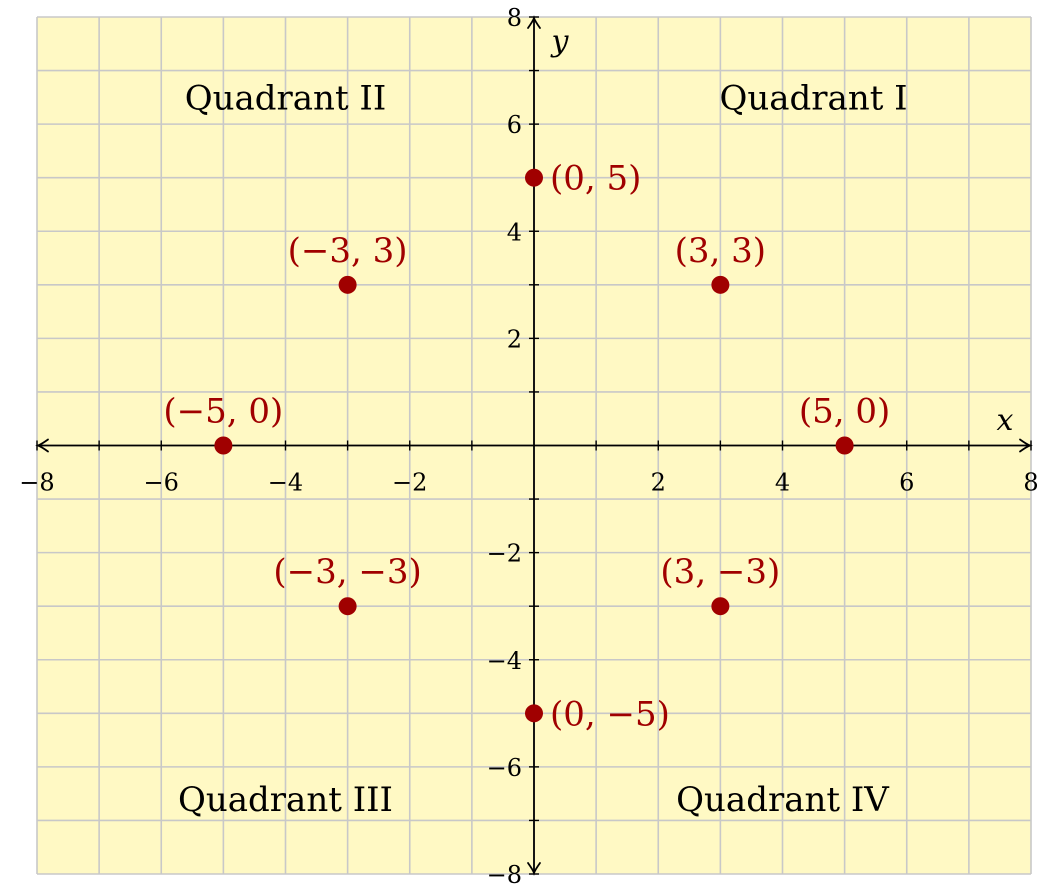  What do you see at coordinates (906, 483) in the screenshot?
I see `x-tick-label: 6` at bounding box center [906, 483].